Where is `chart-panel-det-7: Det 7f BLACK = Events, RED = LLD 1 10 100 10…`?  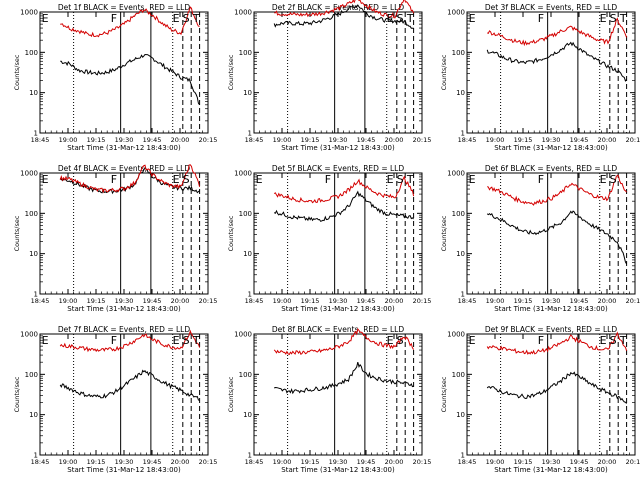 chart-panel-det-7: Det 7f BLACK = Events, RED = LLD 1 10 100 10… is located at coordinates (115, 399).